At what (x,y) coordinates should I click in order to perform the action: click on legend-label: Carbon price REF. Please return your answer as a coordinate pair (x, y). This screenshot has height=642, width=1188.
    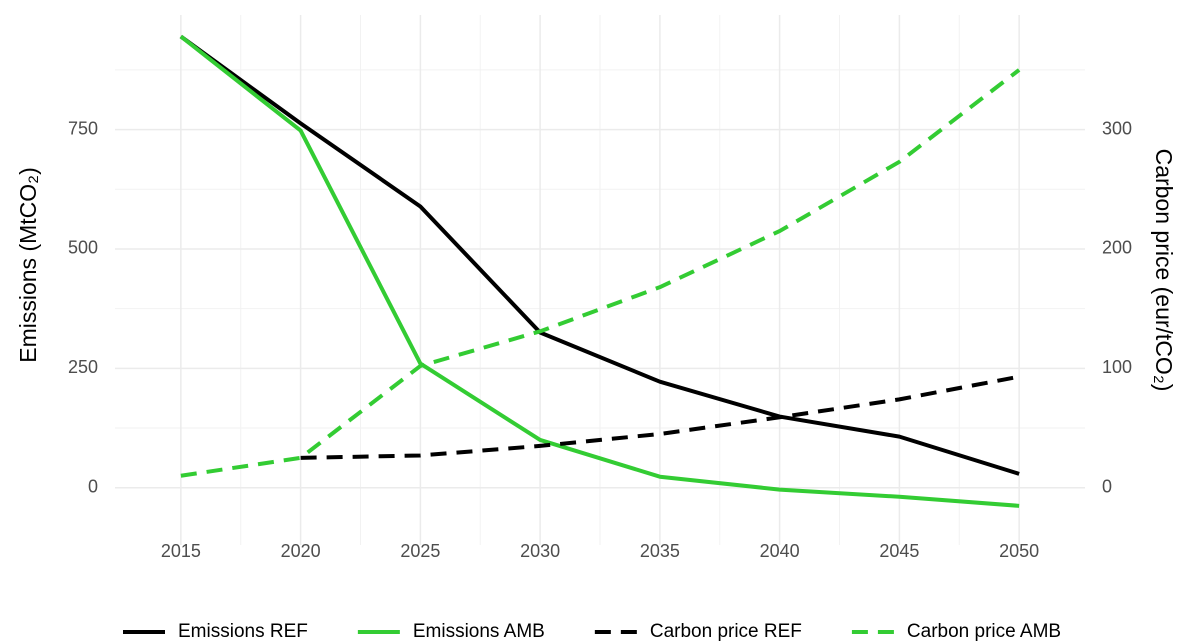
    Looking at the image, I should click on (726, 631).